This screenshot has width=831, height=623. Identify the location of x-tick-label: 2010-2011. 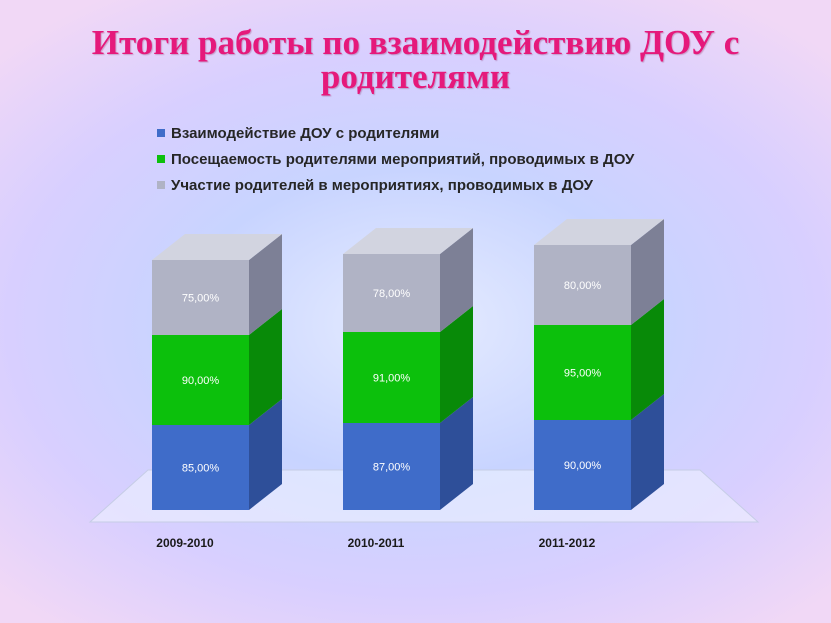
(376, 543).